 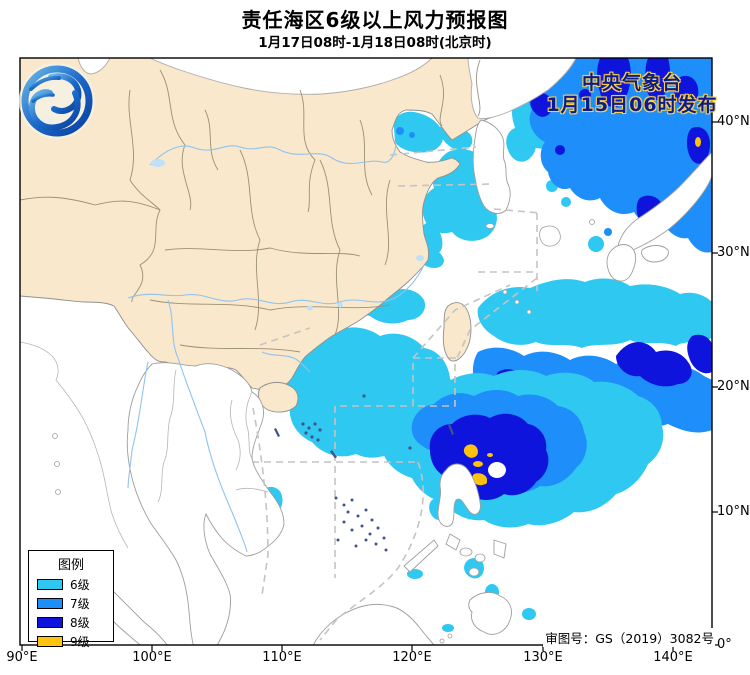 I want to click on page-title: 责任海区6级以上风力预报图, so click(x=375, y=20).